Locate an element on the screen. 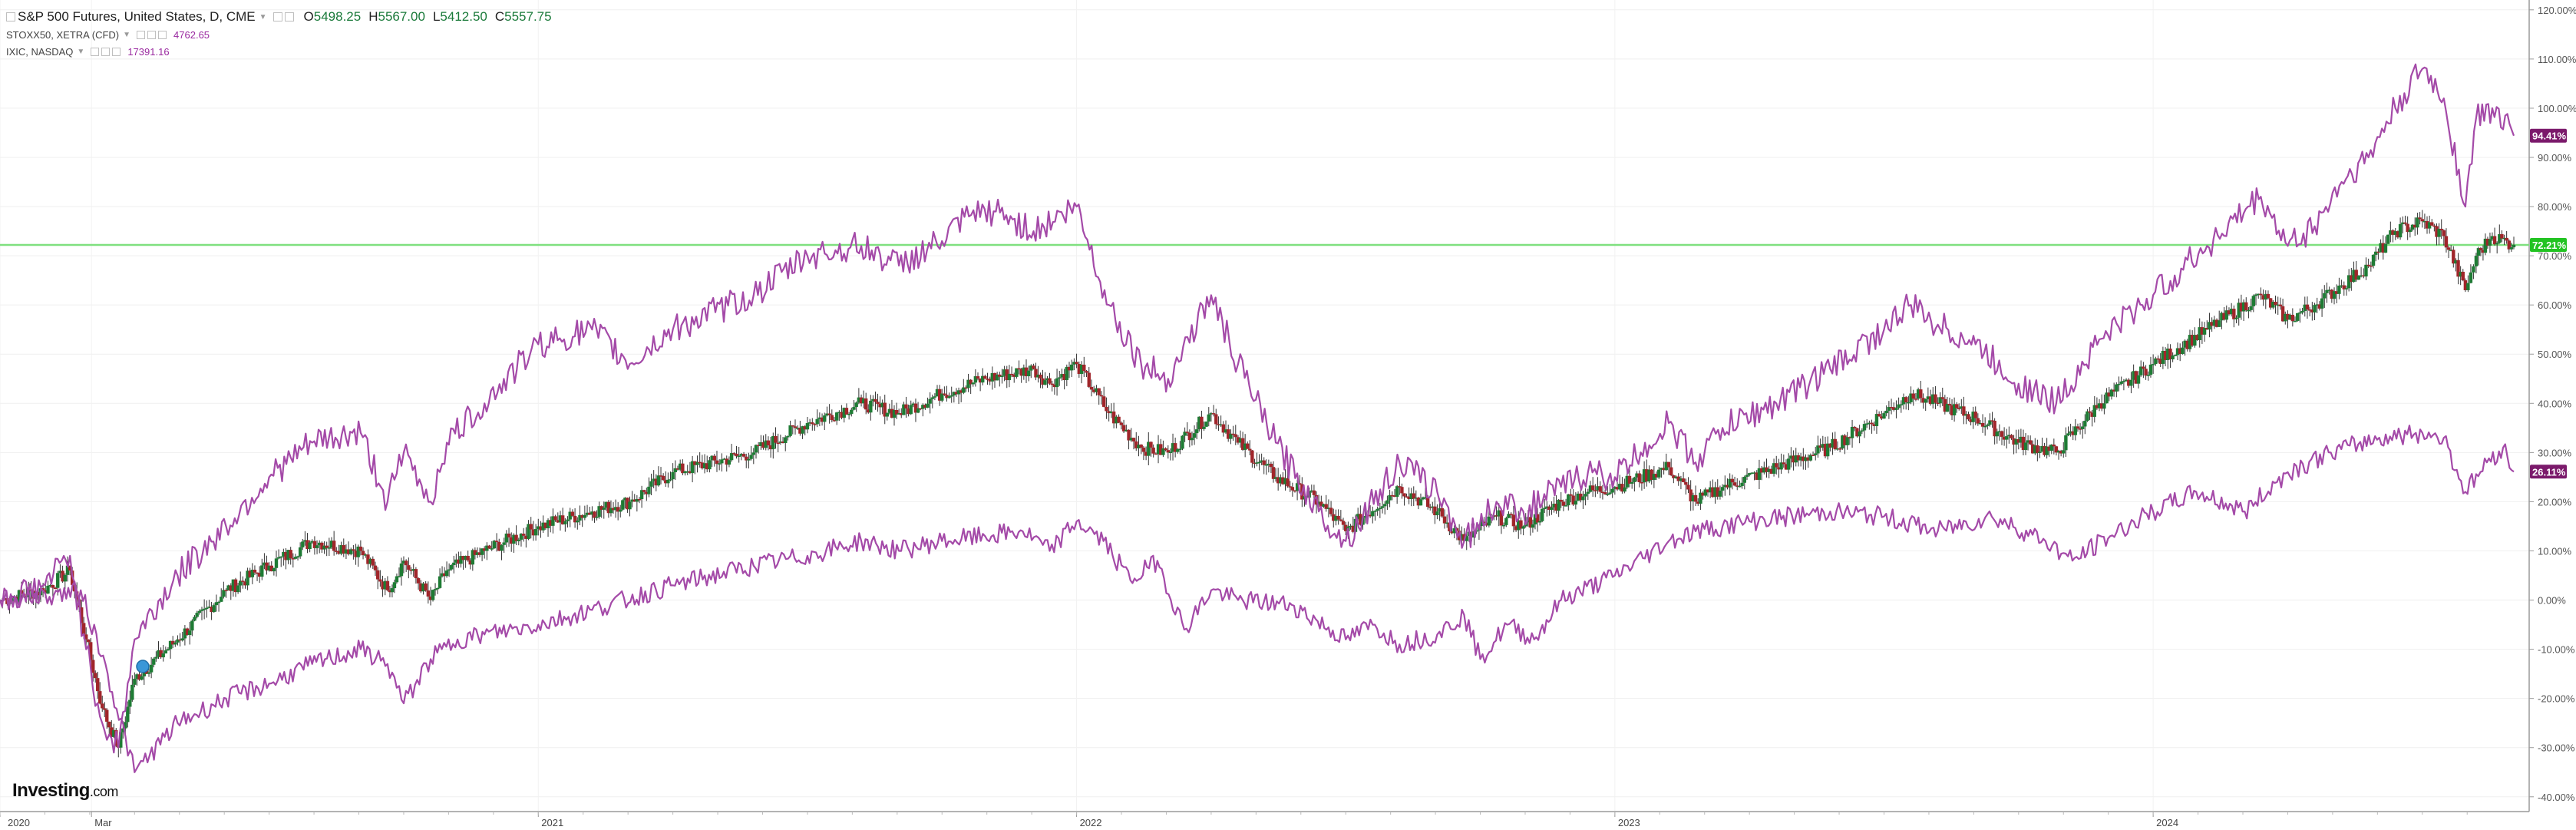  y-tick-label: 110.00% is located at coordinates (2557, 59).